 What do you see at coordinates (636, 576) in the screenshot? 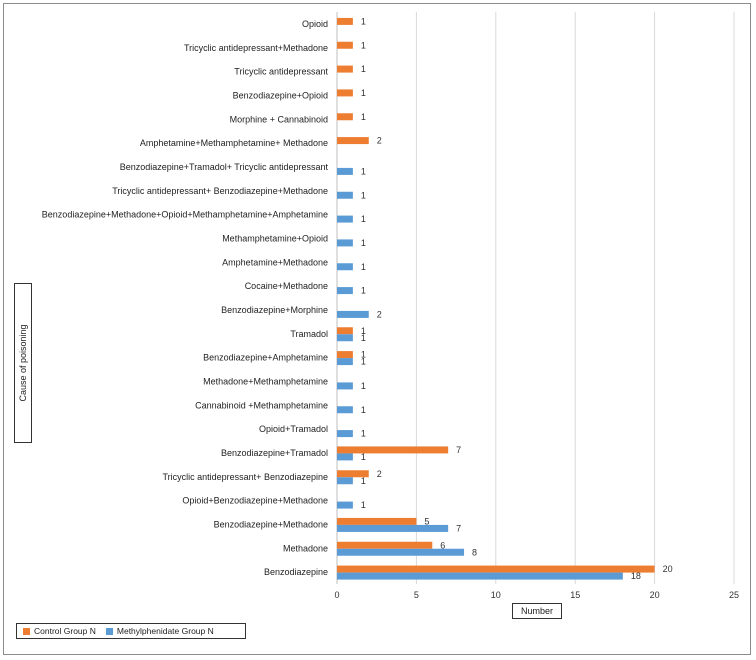
I see `data-label-methylphenidate: 18` at bounding box center [636, 576].